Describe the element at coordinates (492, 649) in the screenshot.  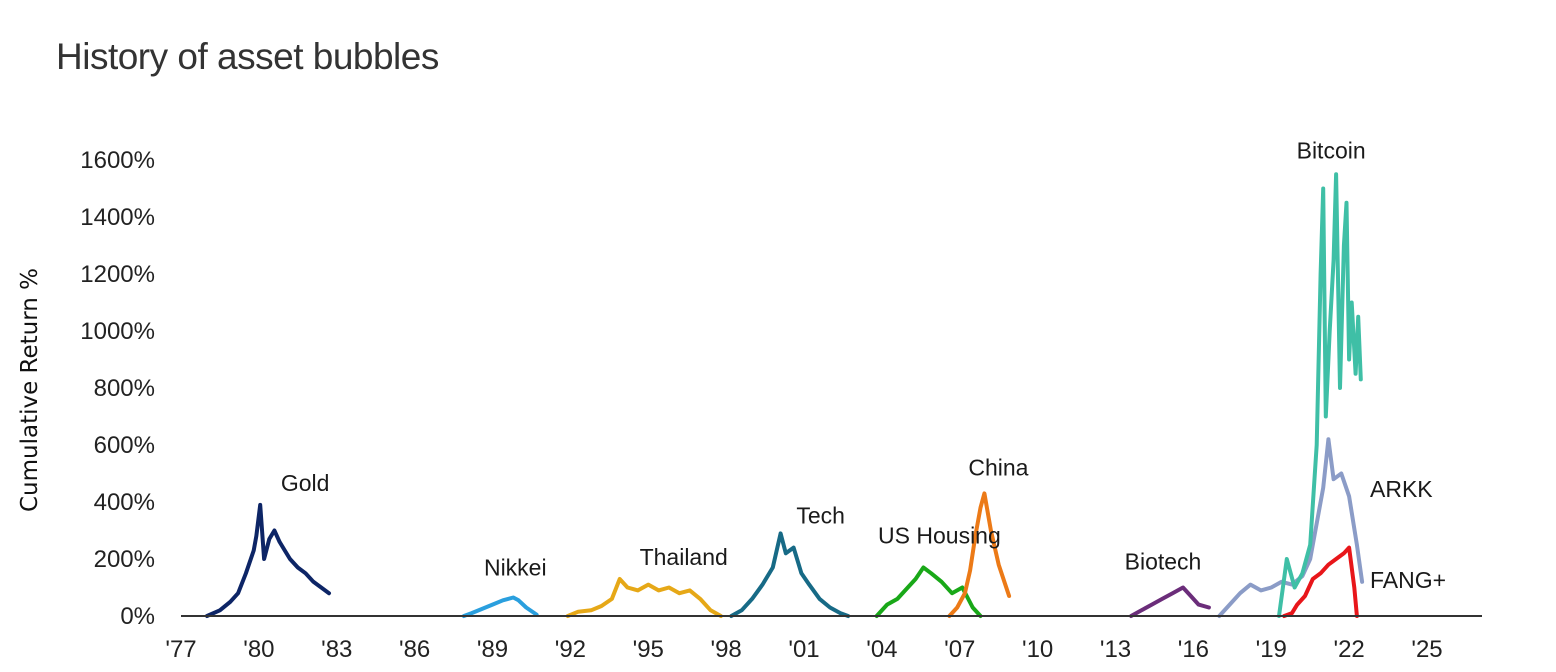
I see `x-tick-label: '89` at that location.